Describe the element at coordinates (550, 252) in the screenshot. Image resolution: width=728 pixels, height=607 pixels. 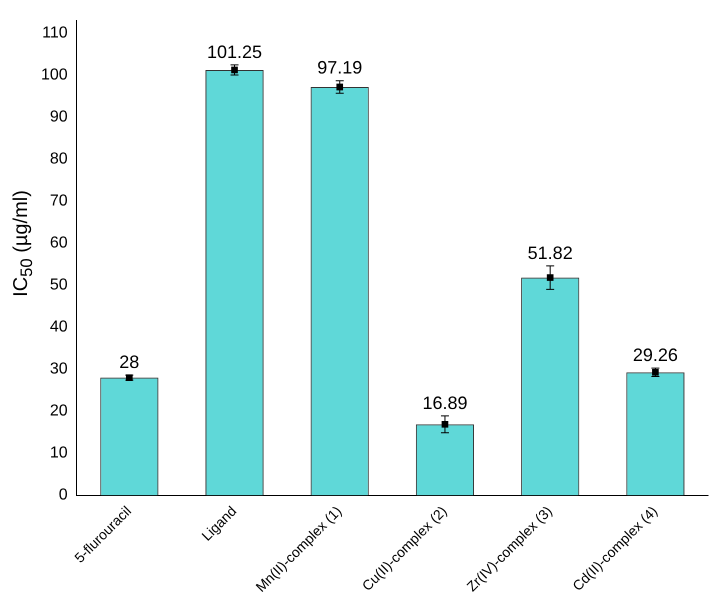
I see `data-label: 51.82` at that location.